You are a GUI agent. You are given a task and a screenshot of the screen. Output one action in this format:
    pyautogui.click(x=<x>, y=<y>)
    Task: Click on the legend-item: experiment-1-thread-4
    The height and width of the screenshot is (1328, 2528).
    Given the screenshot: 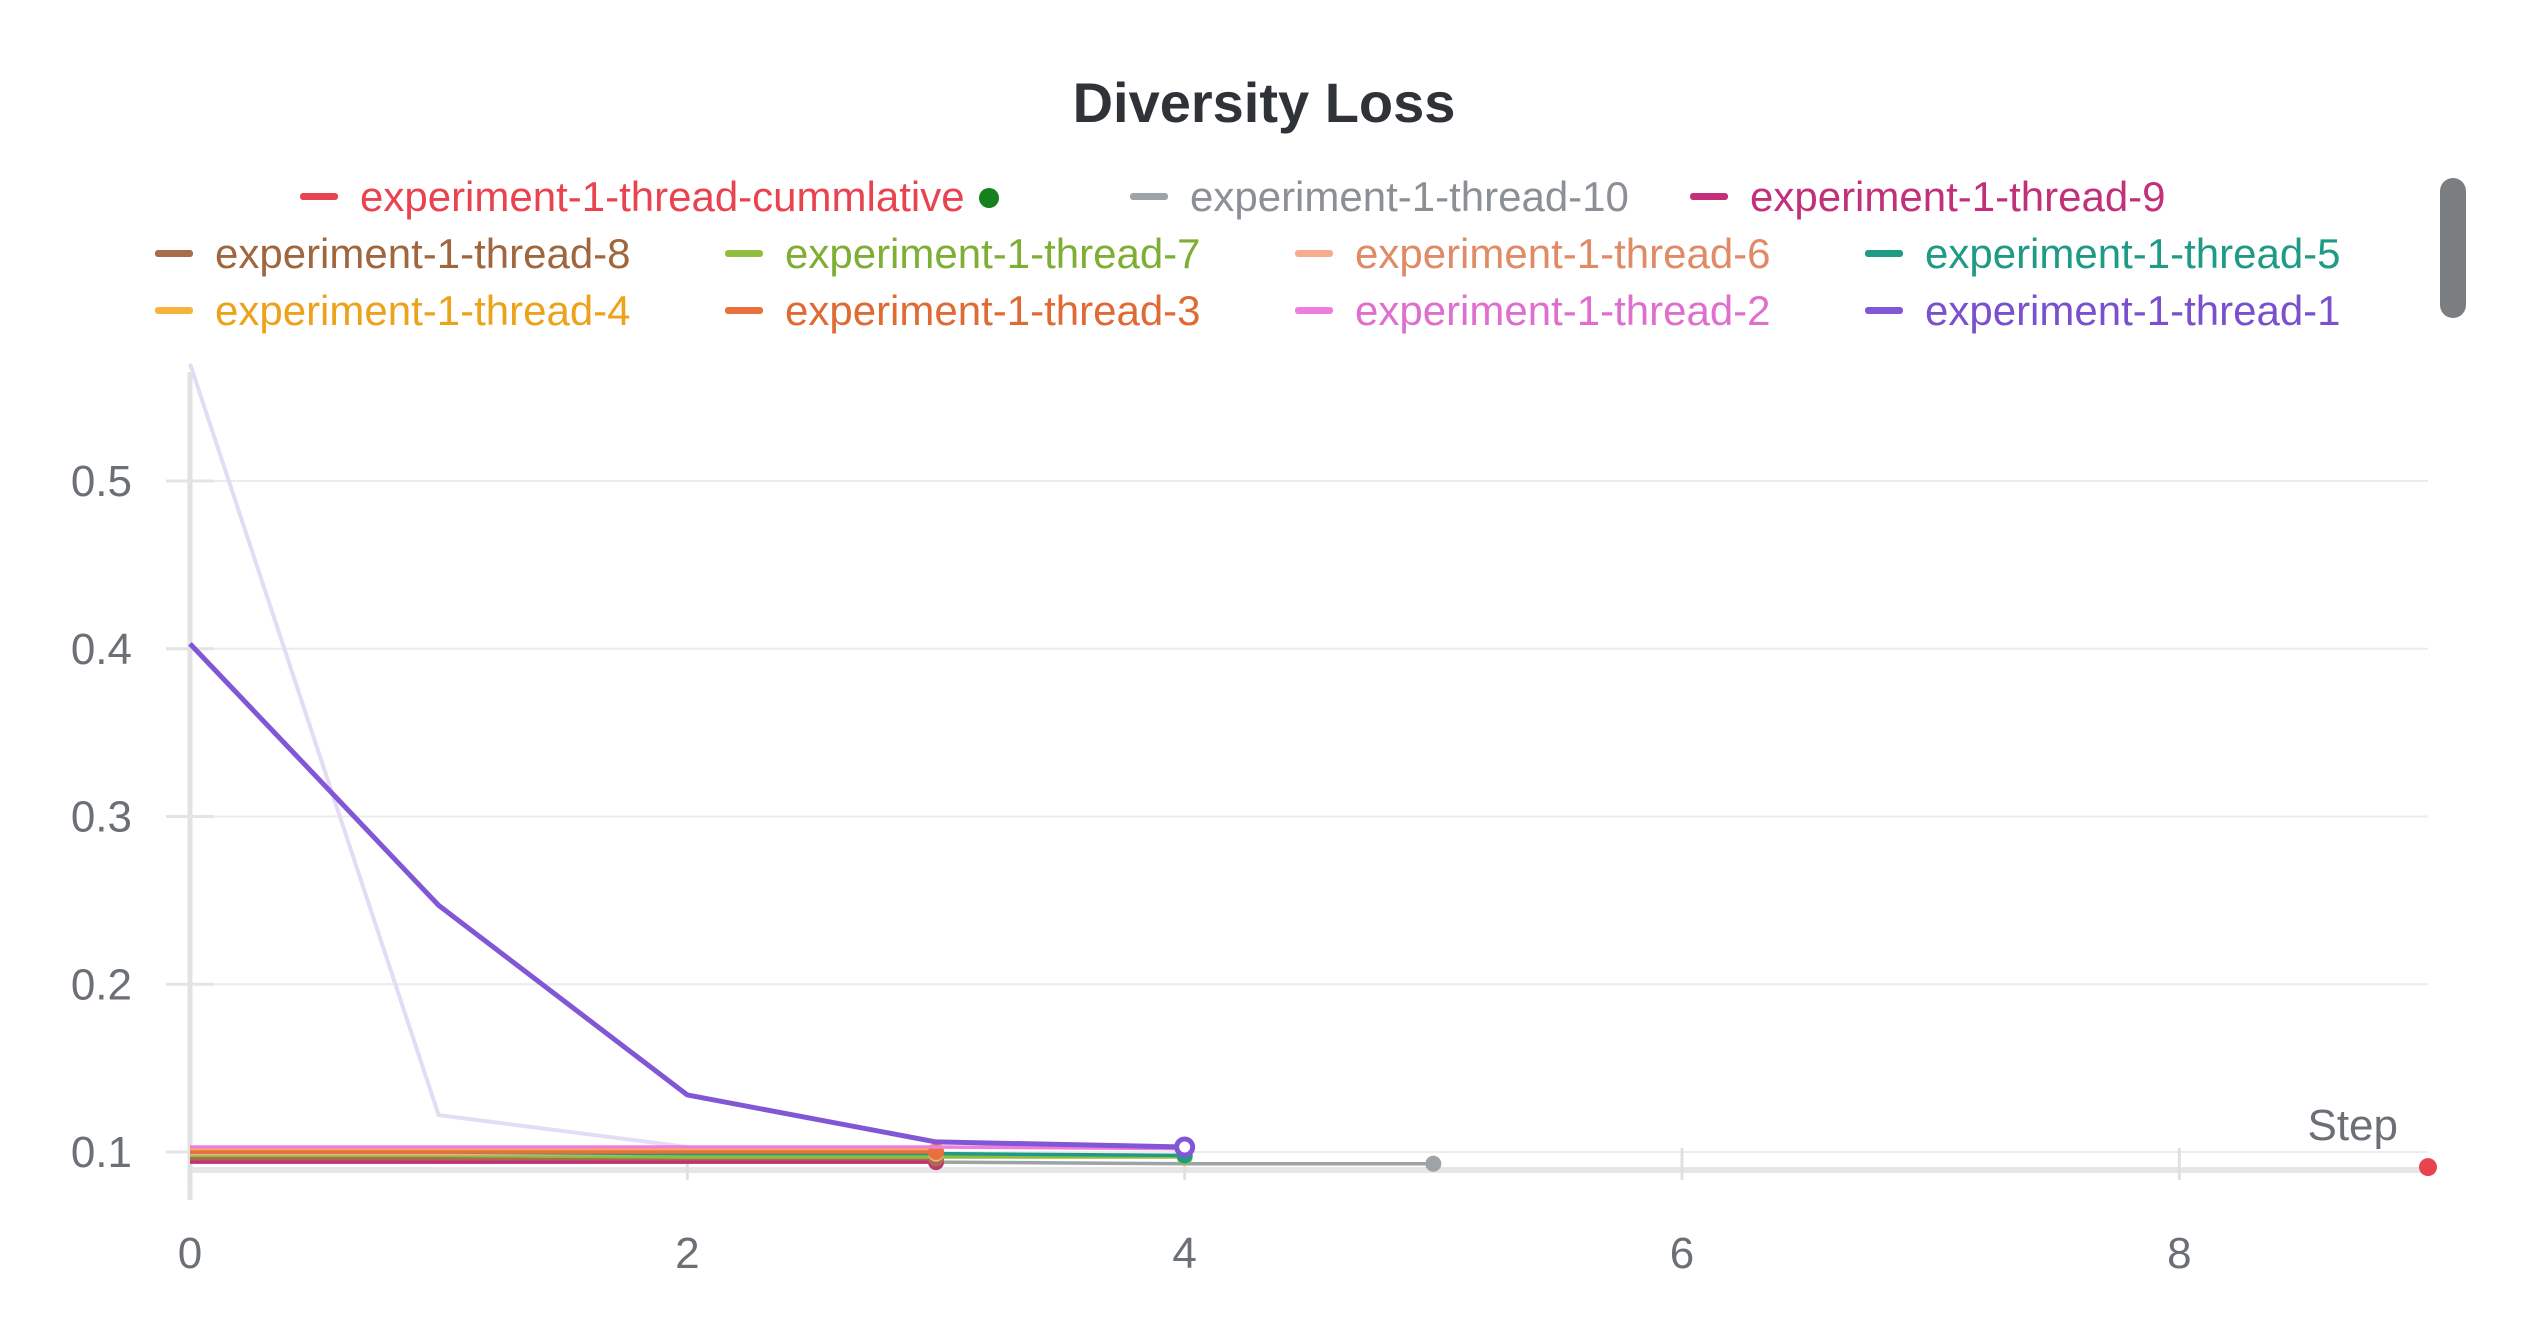 What is the action you would take?
    pyautogui.click(x=393, y=310)
    